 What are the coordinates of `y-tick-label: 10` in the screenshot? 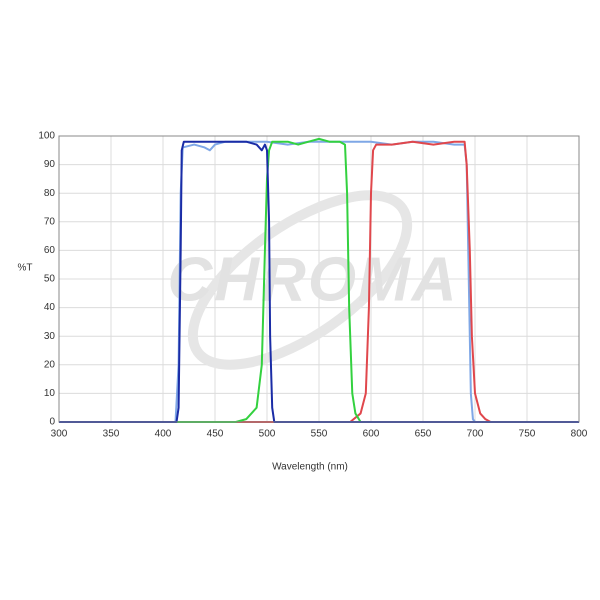 It's located at (50, 393).